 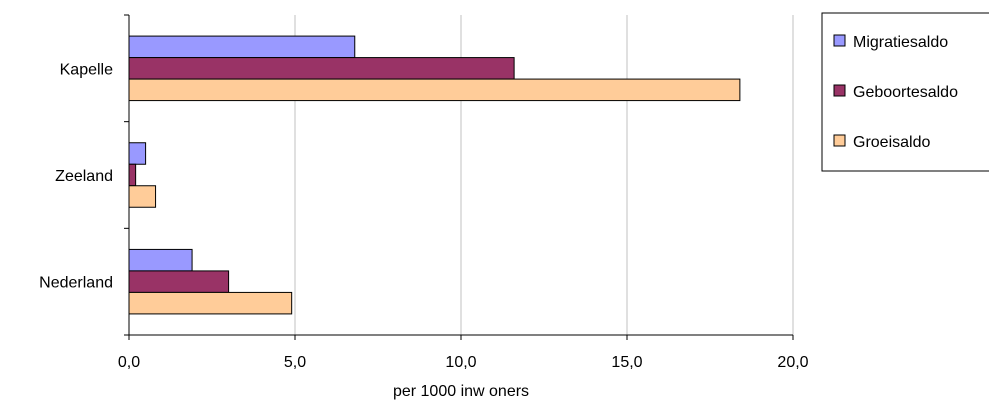 What do you see at coordinates (132, 175) in the screenshot?
I see `bar-geboortesaldo-zeeland` at bounding box center [132, 175].